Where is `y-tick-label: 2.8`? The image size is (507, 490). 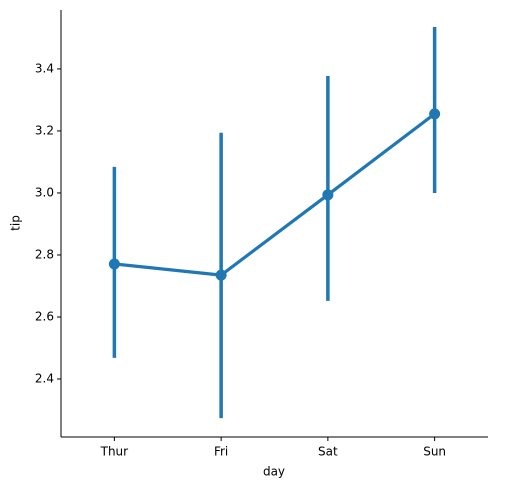
y-tick-label: 2.8 is located at coordinates (44, 254).